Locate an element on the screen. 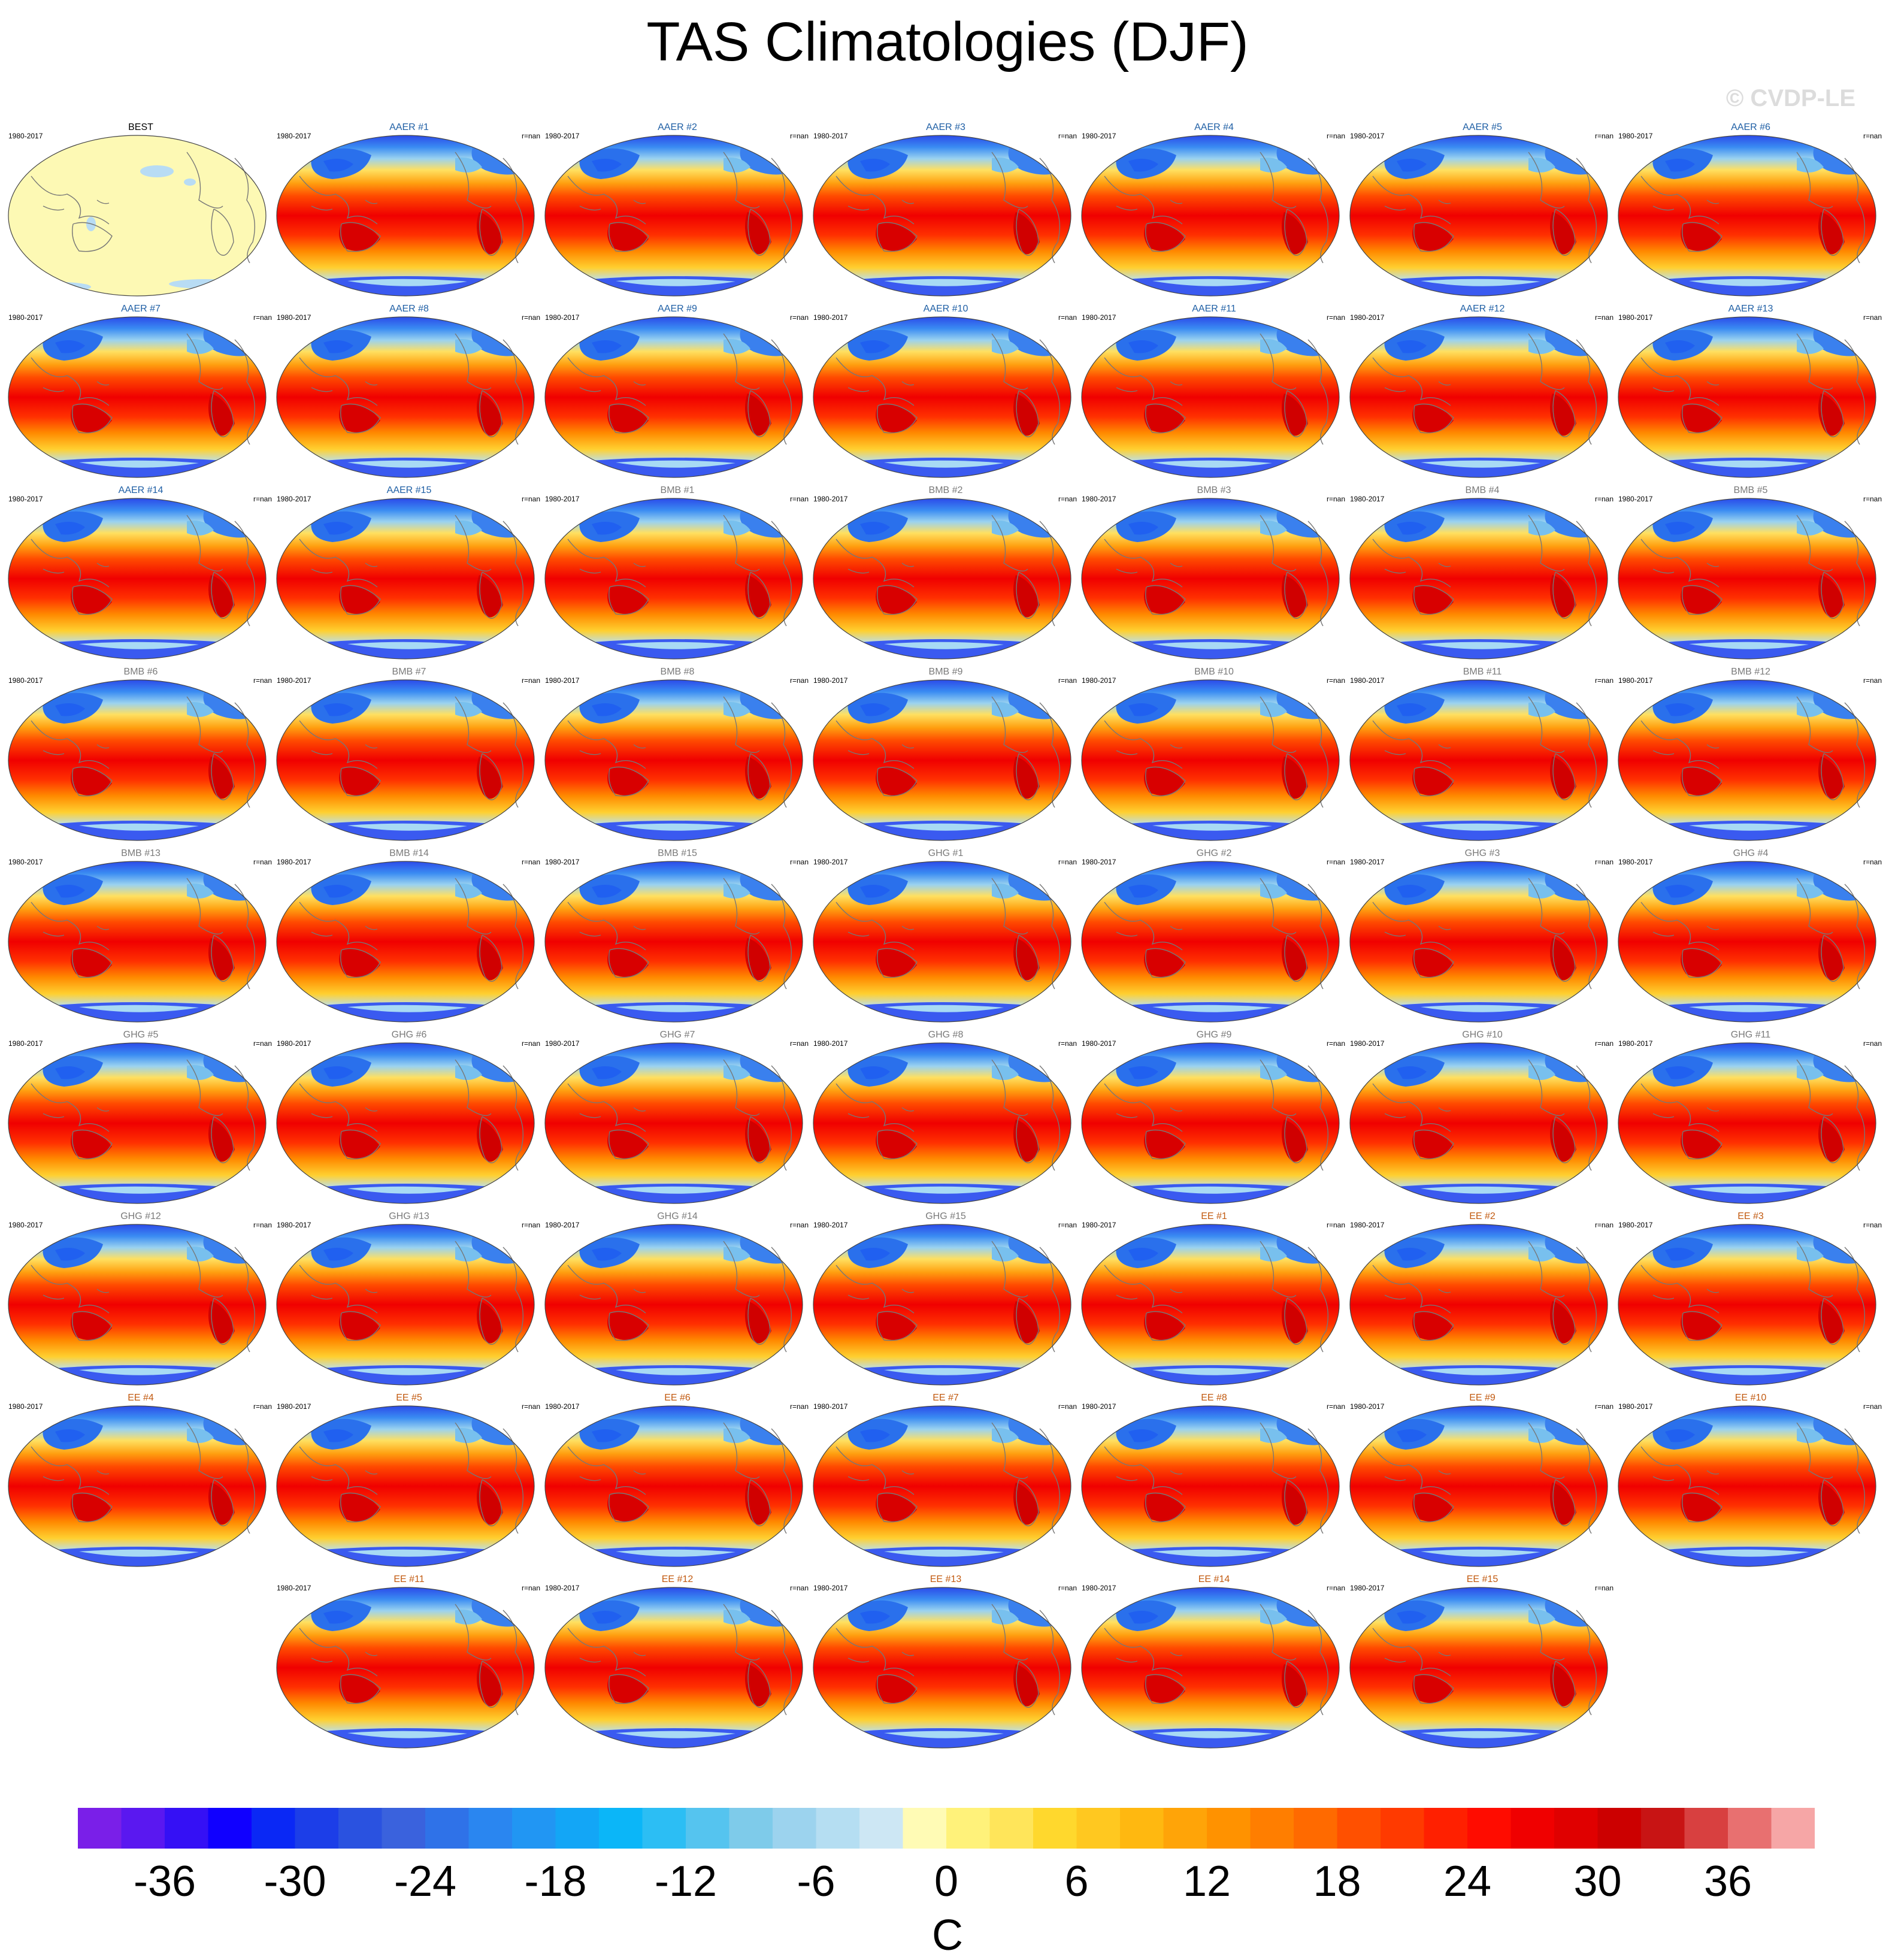 This screenshot has height=1960, width=1895. panel-title: EE #3 is located at coordinates (1750, 1216).